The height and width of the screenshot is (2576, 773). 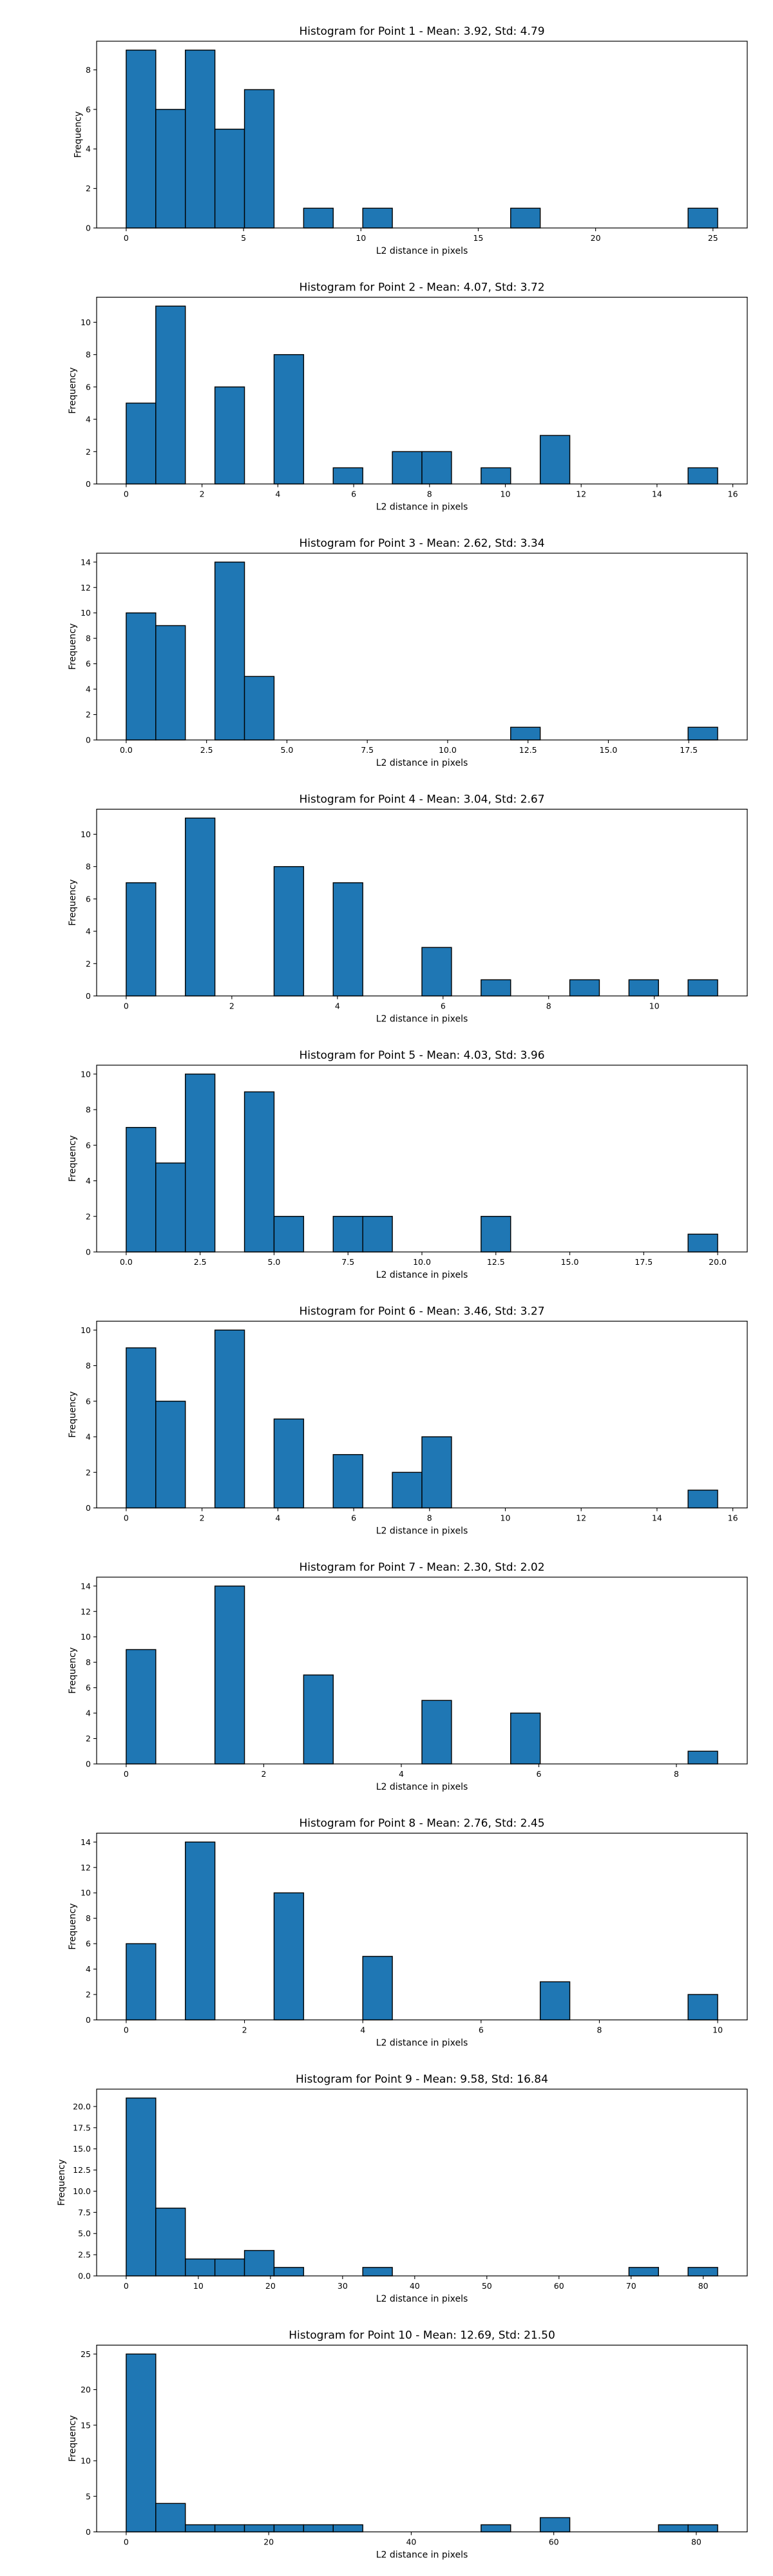 I want to click on y-tick-label: 12, so click(x=86, y=1611).